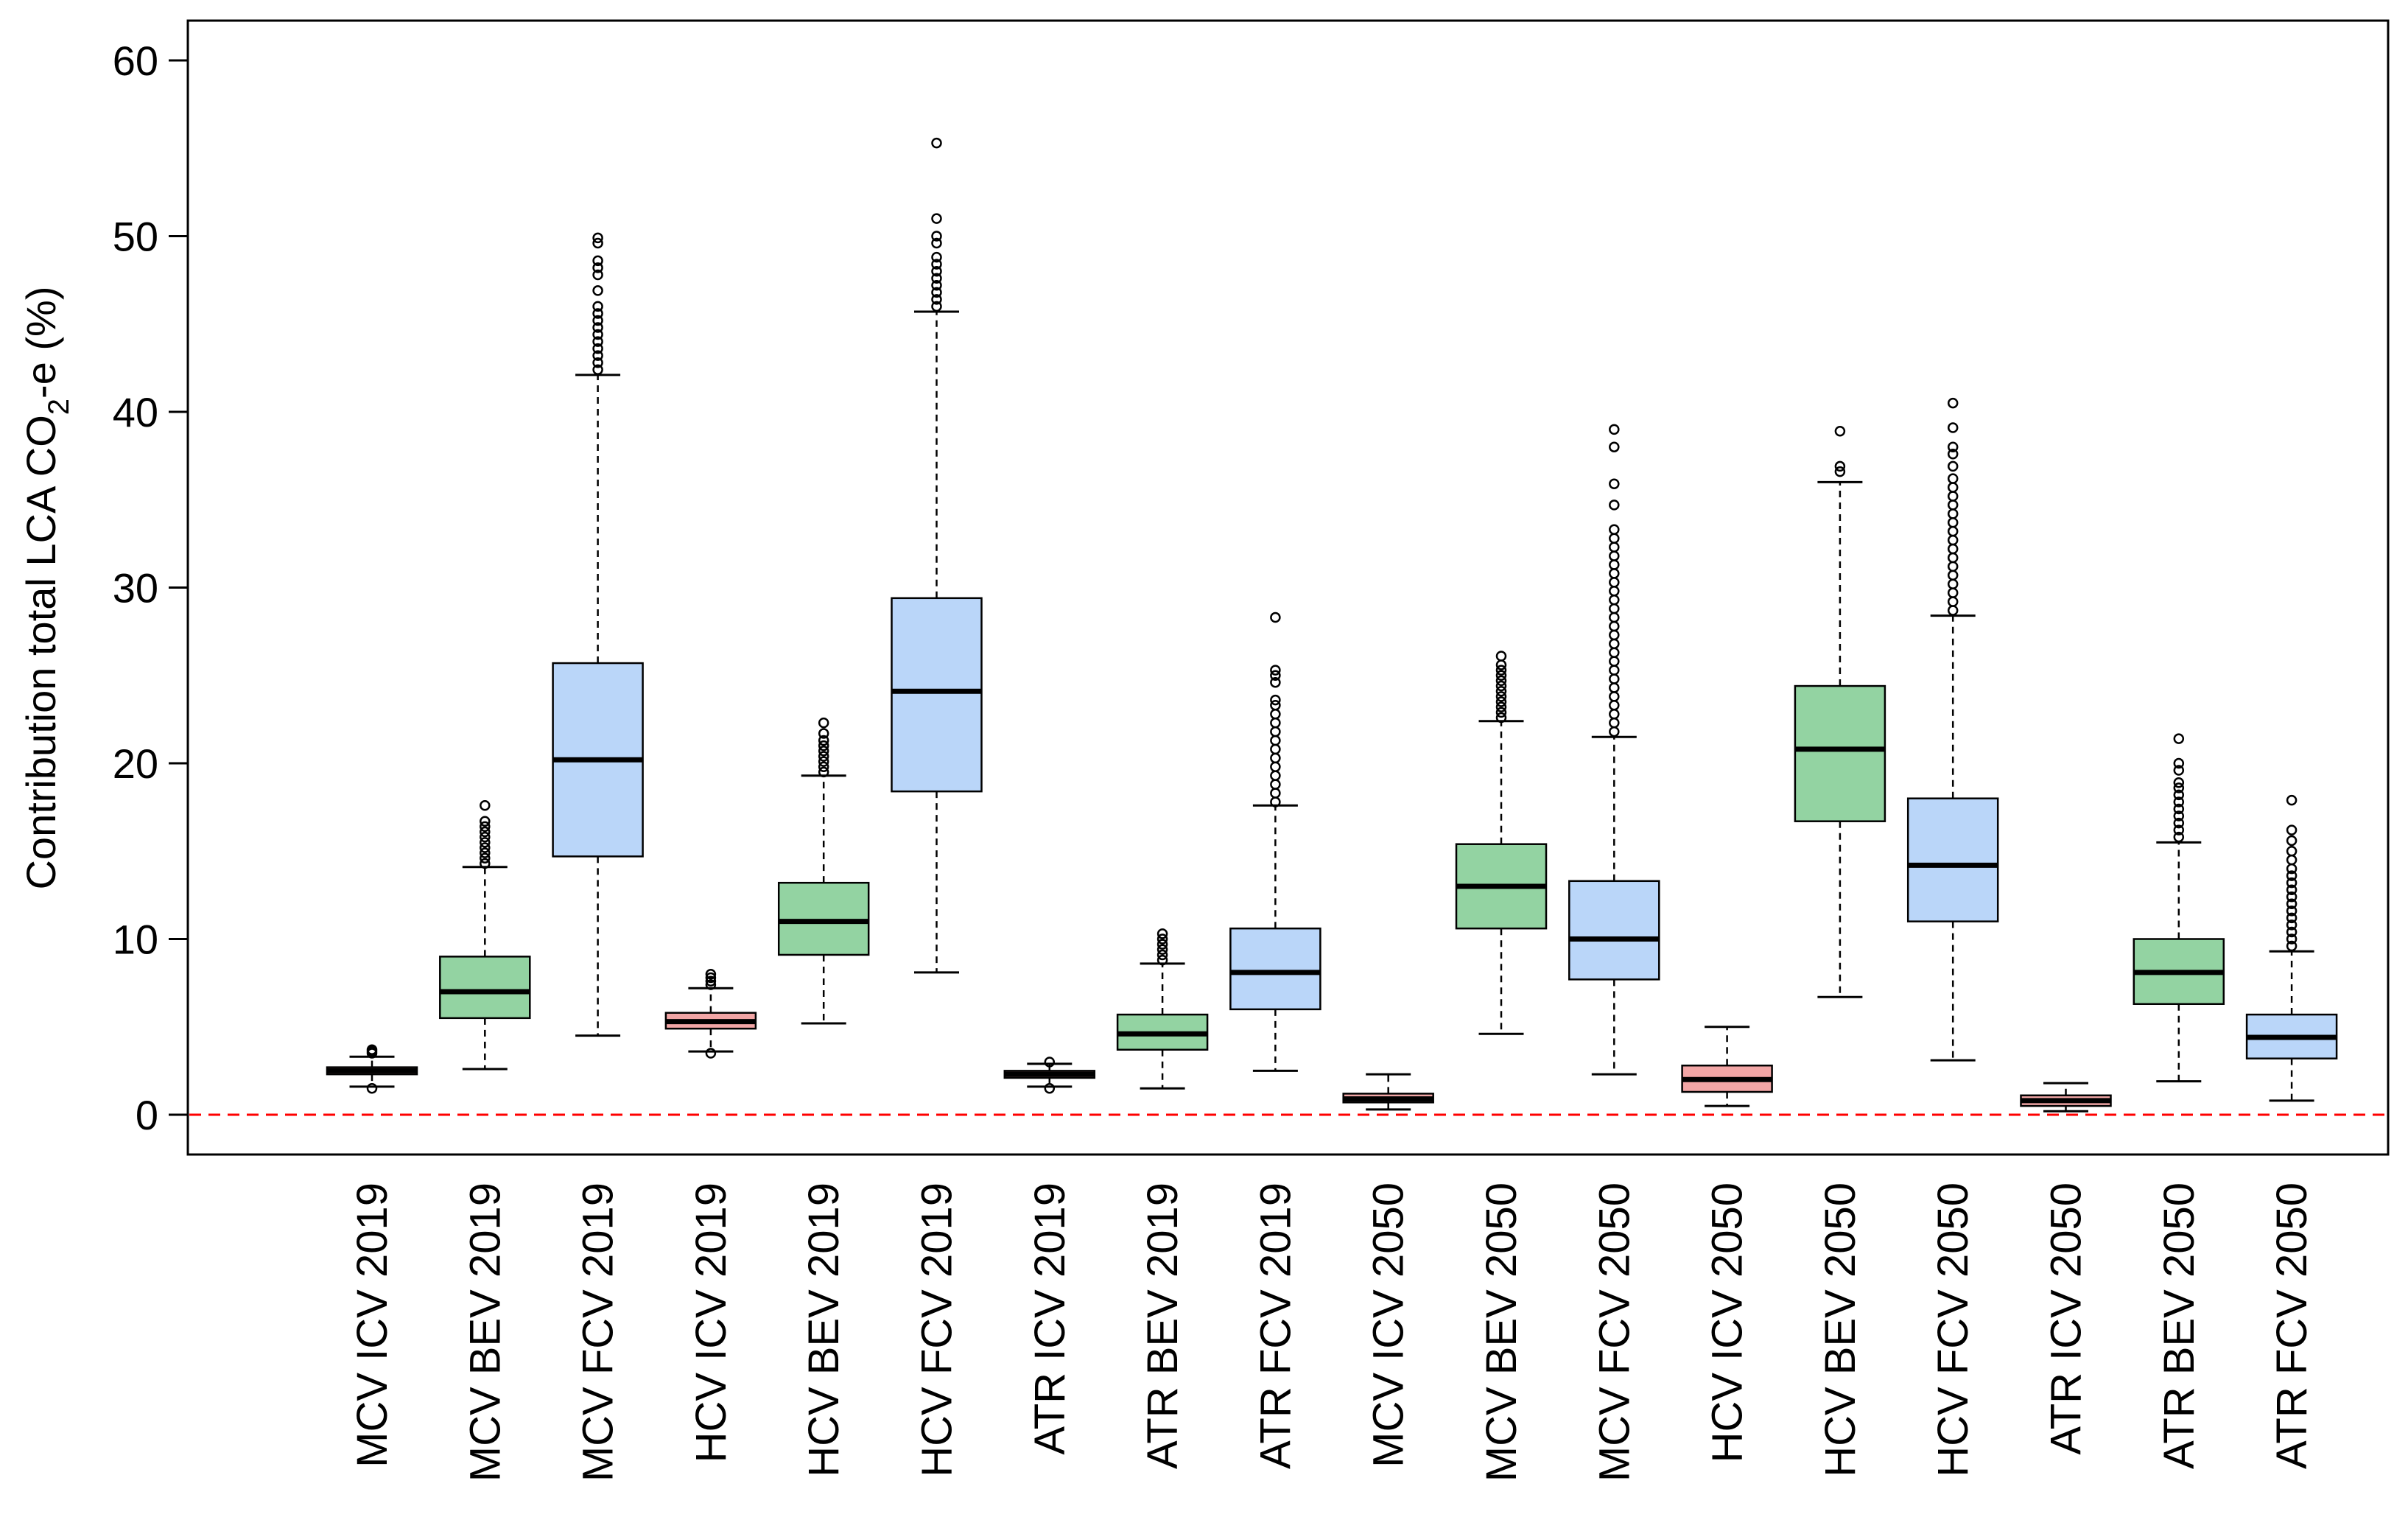 This screenshot has width=2408, height=1531. I want to click on y-tick-label: 30, so click(135, 588).